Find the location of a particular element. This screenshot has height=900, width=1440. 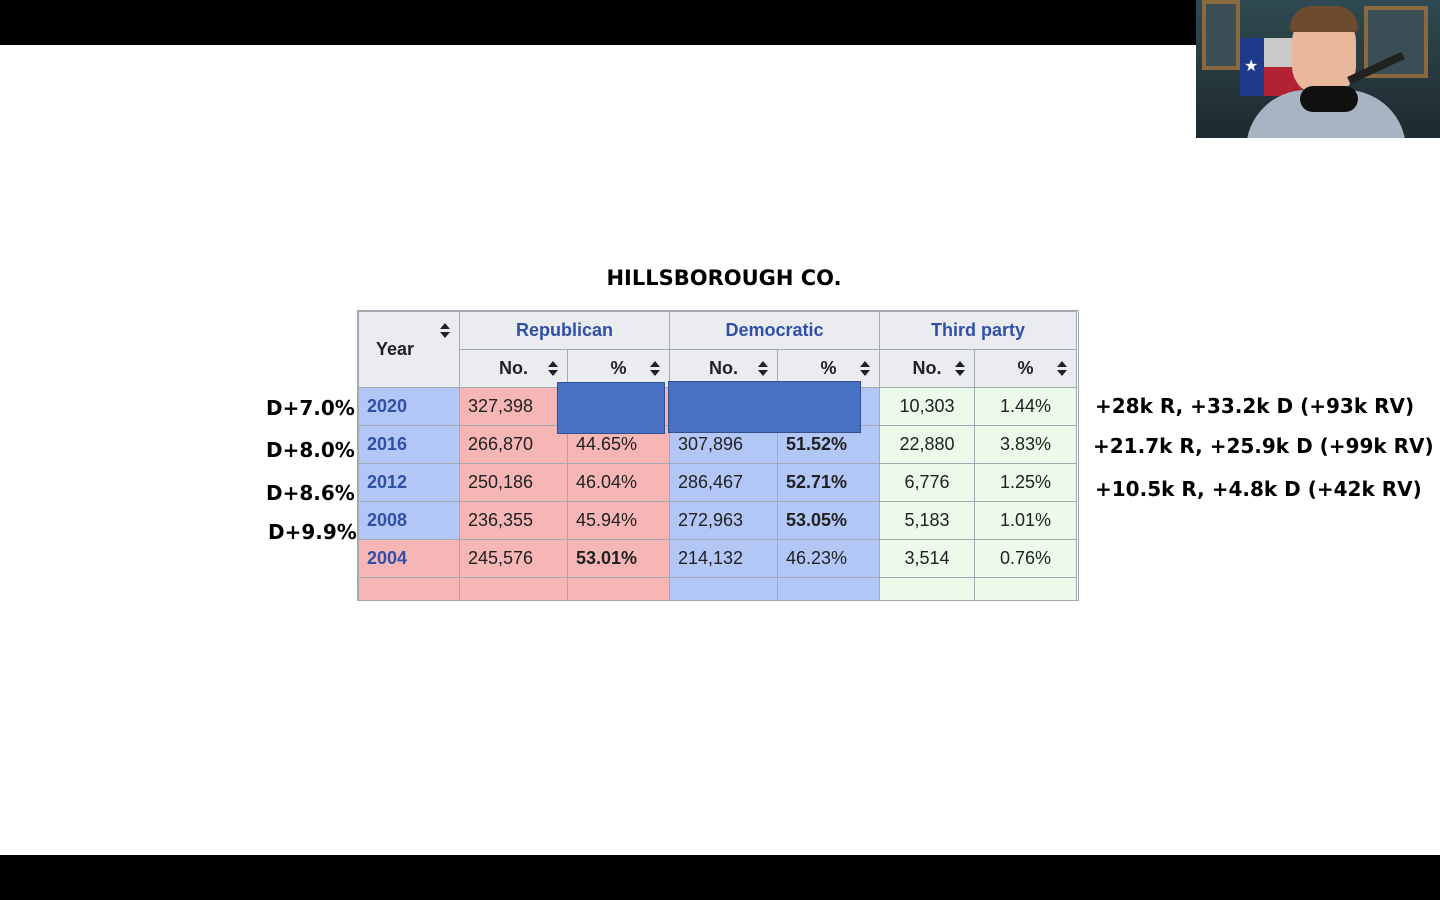

margin-label: D+8.6% is located at coordinates (310, 493).